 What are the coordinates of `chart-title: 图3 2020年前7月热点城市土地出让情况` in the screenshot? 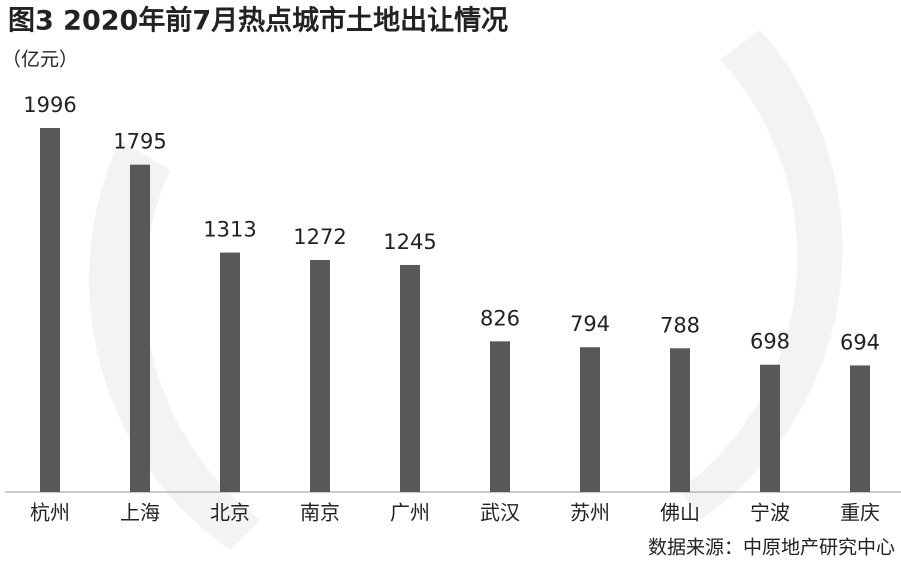 It's located at (258, 21).